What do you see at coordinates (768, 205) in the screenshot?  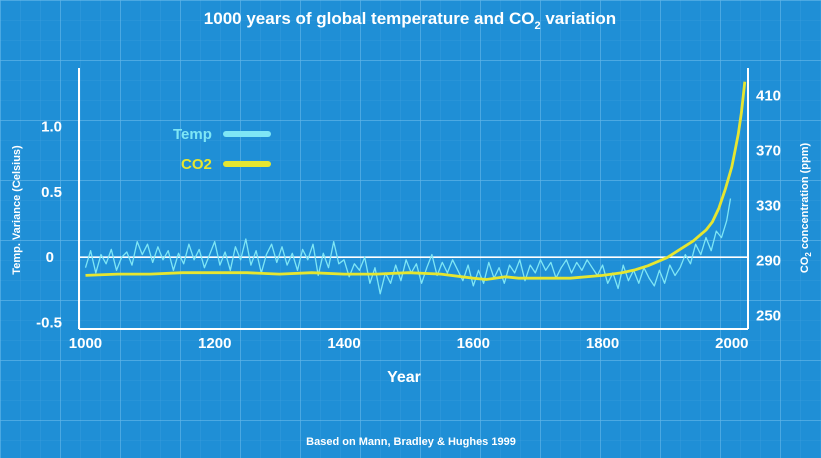 I see `y-right-tick-label: 330` at bounding box center [768, 205].